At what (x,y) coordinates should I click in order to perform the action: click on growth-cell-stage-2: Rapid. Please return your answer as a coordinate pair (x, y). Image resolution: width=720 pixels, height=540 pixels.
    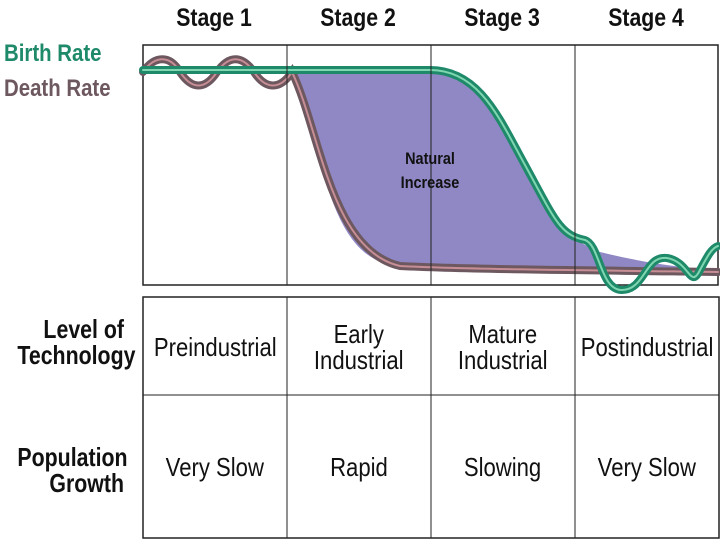
    Looking at the image, I should click on (359, 466).